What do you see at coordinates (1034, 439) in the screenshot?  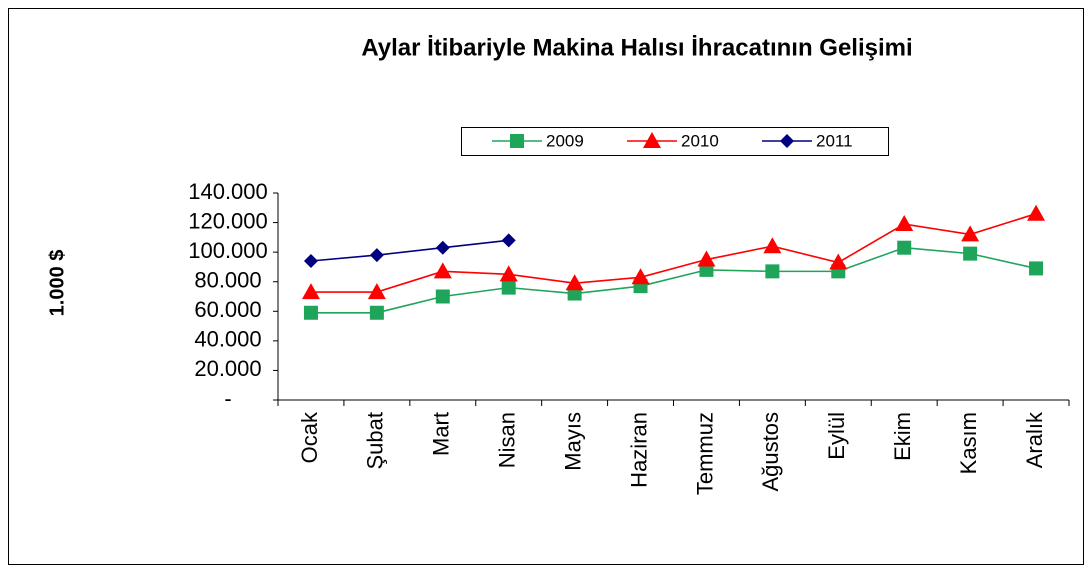 I see `x-tick-label: Aralık` at bounding box center [1034, 439].